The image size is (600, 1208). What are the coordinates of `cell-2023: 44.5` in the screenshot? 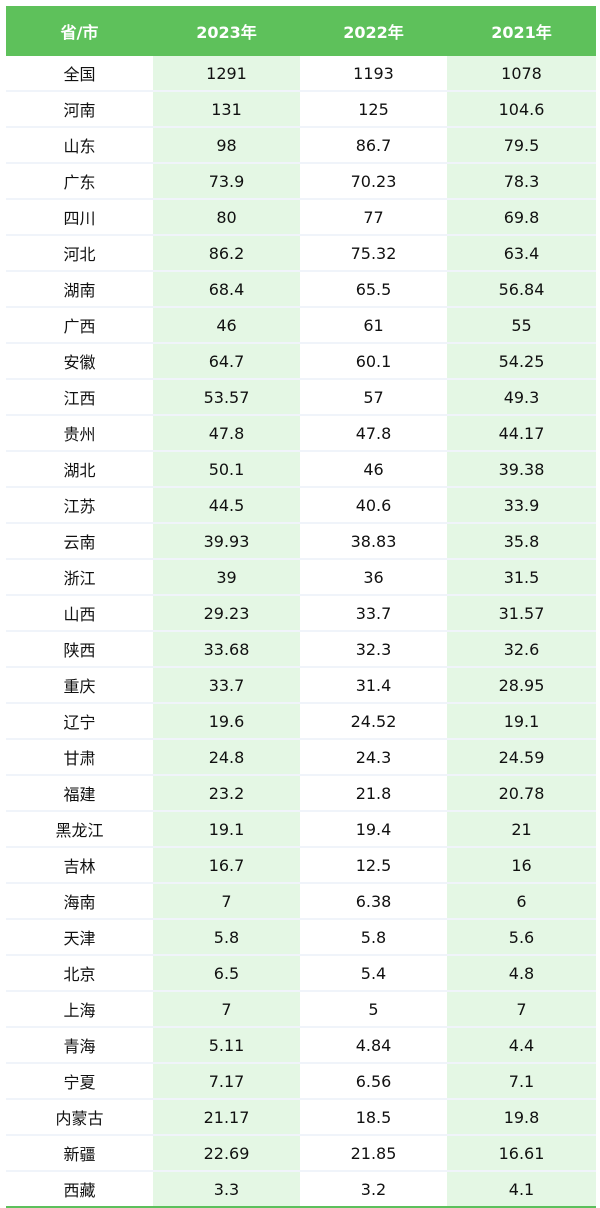 It's located at (226, 504).